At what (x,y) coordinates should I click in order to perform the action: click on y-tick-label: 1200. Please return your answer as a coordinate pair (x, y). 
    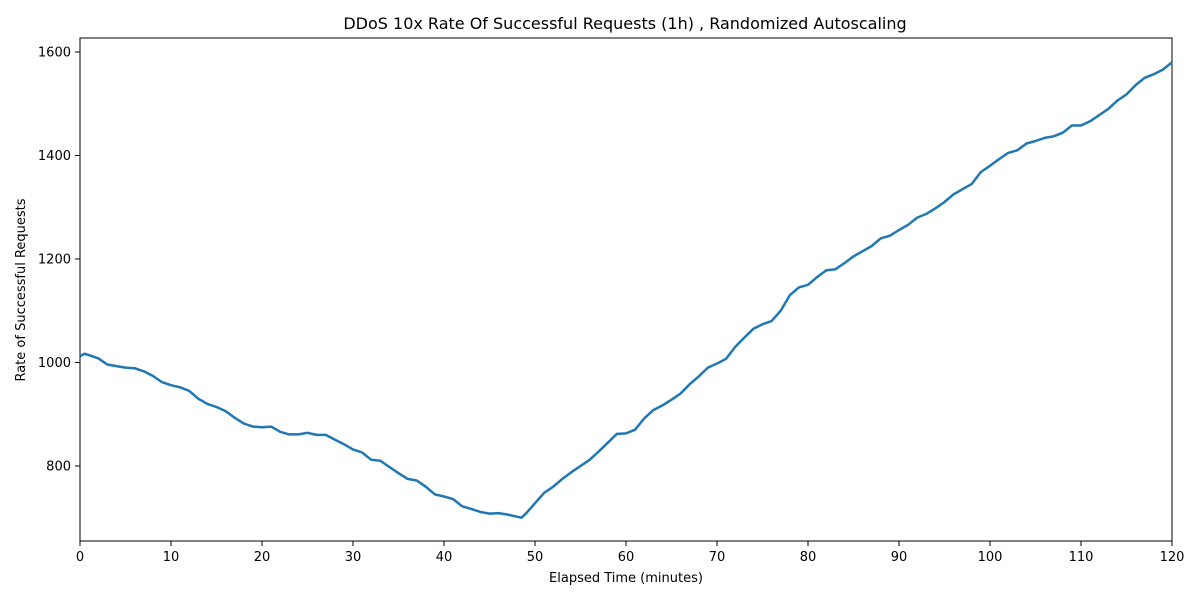
    Looking at the image, I should click on (54, 259).